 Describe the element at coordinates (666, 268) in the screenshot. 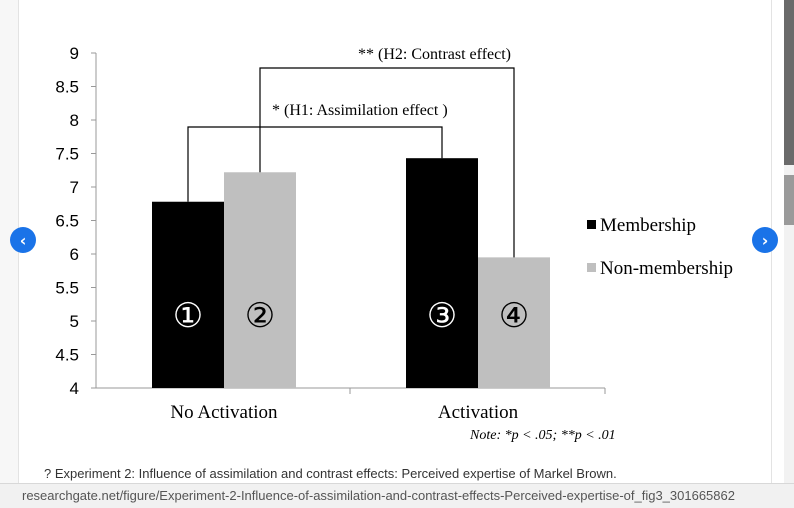

I see `legend-label-non-membership: Non-membership` at that location.